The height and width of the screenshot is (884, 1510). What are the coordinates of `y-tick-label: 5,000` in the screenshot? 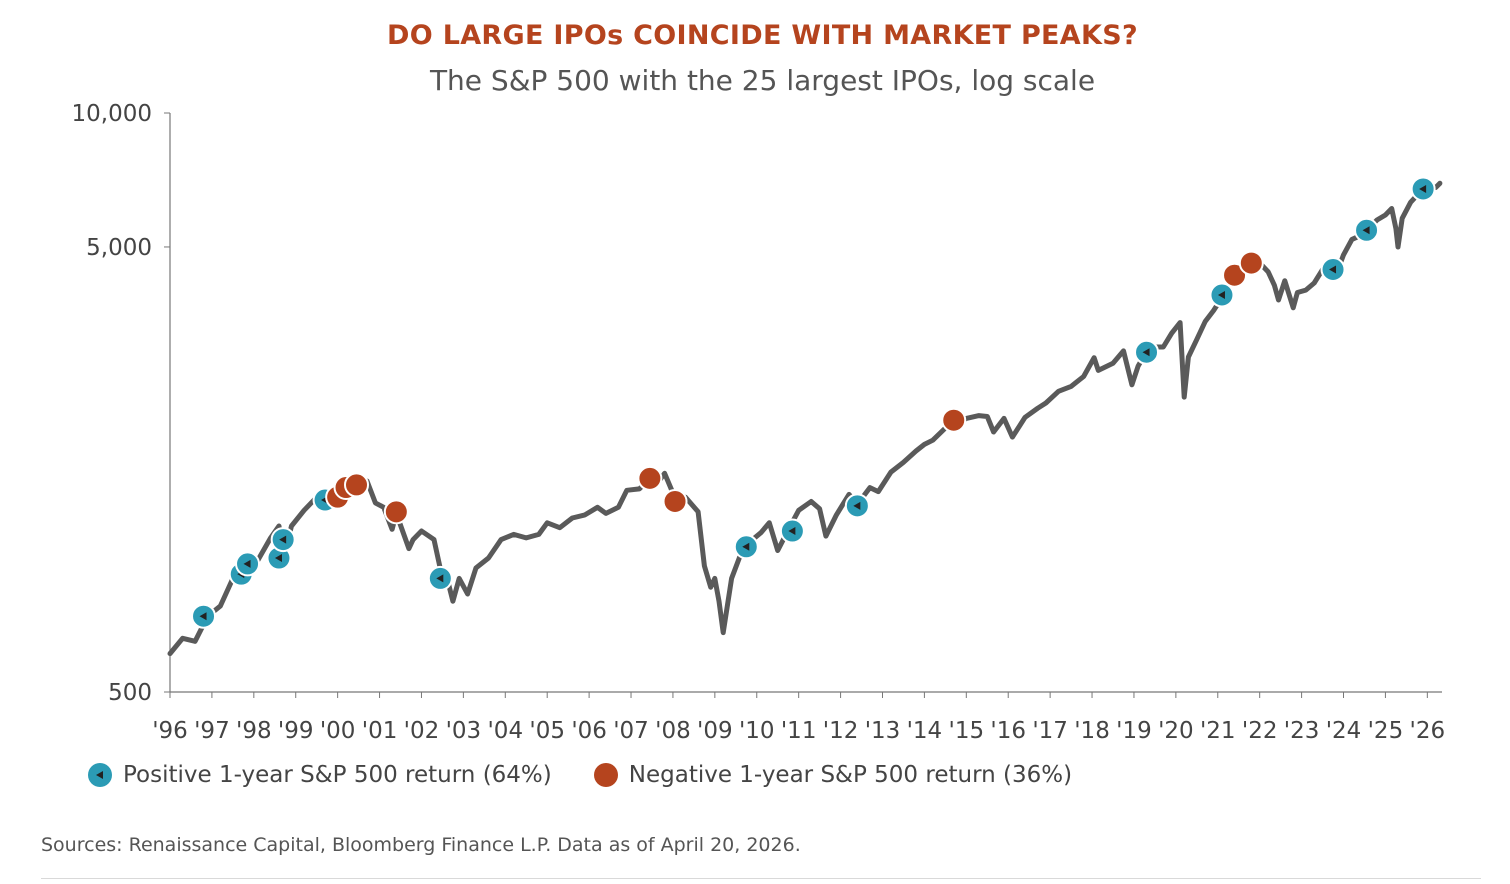 It's located at (119, 248).